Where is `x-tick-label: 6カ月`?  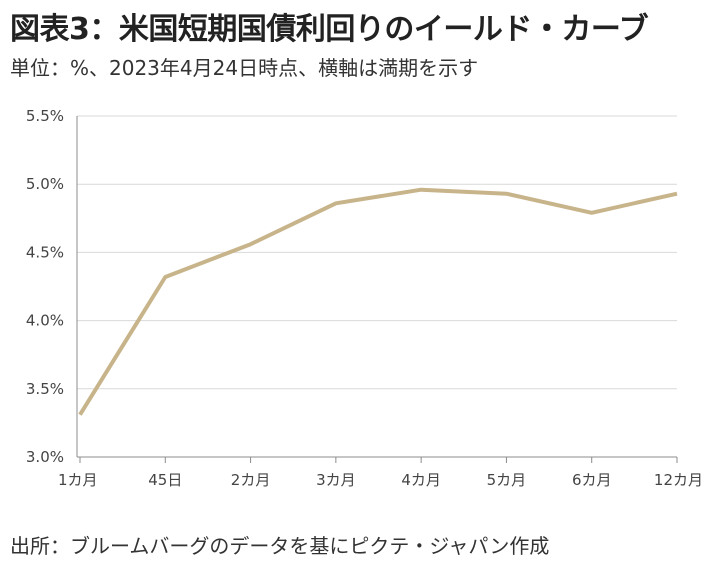
x-tick-label: 6カ月 is located at coordinates (592, 480).